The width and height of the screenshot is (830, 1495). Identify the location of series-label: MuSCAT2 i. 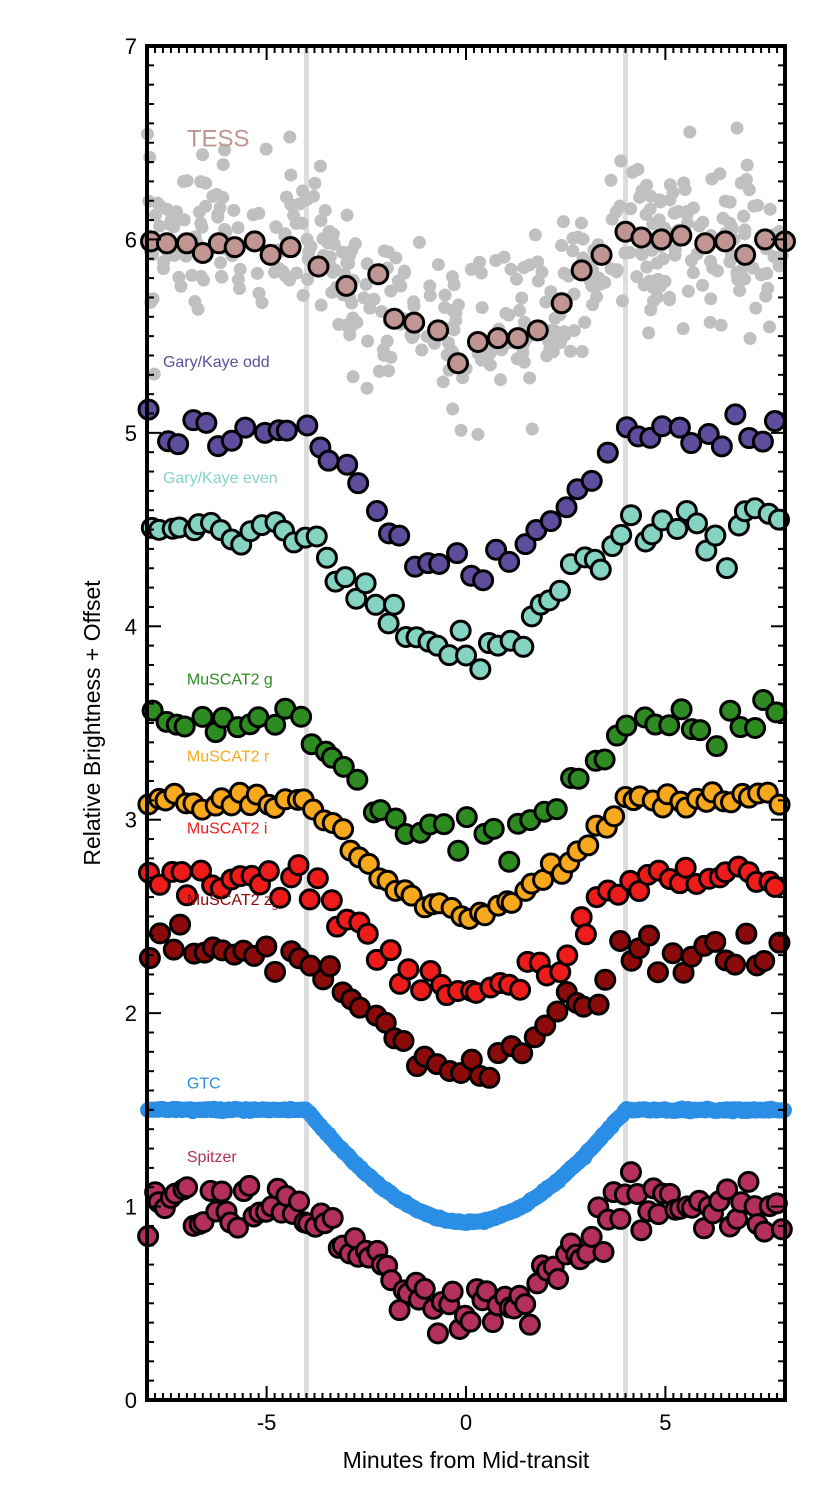
(227, 828).